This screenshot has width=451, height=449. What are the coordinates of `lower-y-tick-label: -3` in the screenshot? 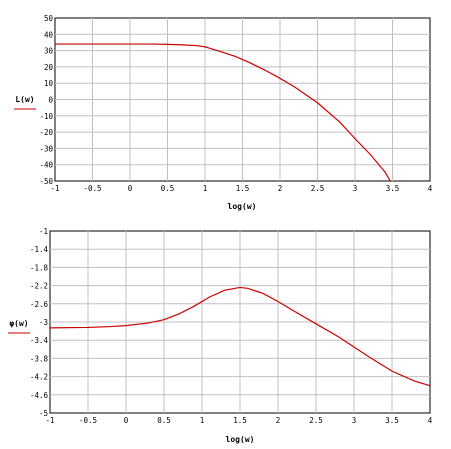 It's located at (43, 322).